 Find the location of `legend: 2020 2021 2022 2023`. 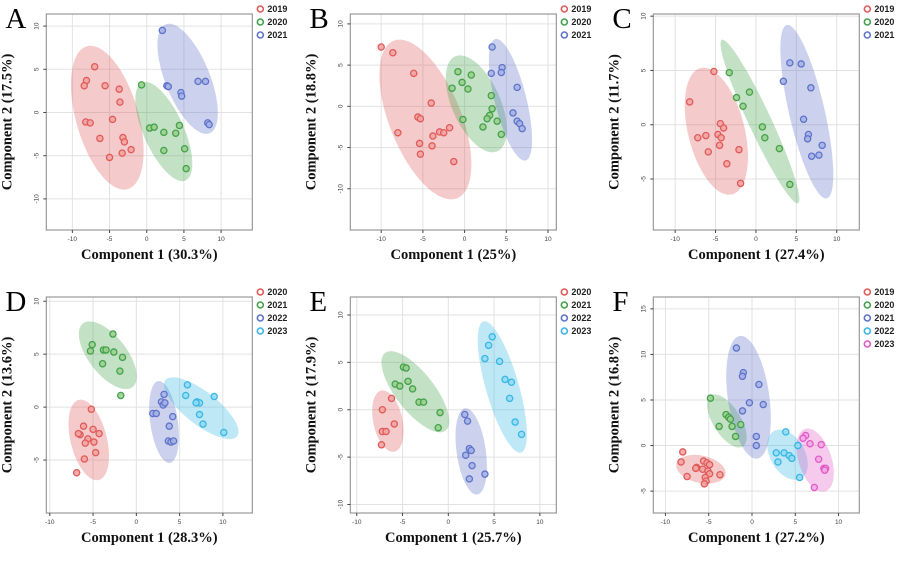

legend: 2020 2021 2022 2023 is located at coordinates (271, 311).